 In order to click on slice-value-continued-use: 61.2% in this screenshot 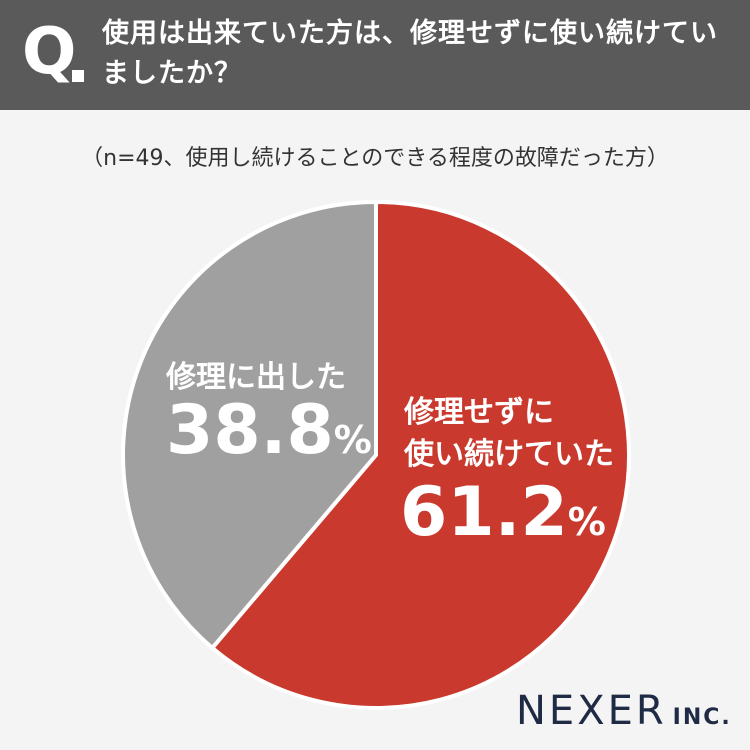, I will do `click(503, 512)`.